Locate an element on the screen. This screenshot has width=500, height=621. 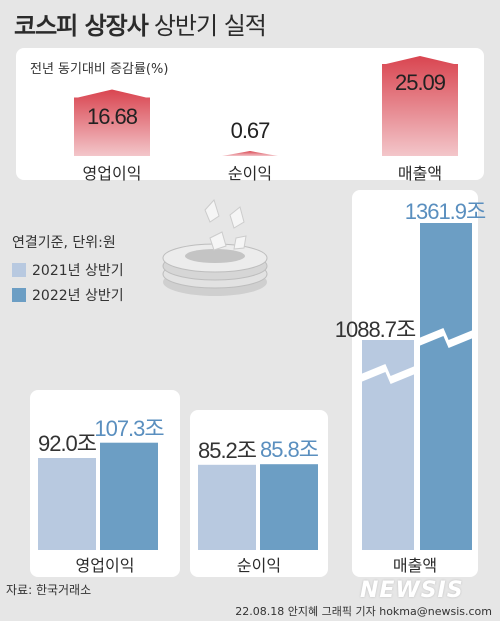
newsis-logo: NEWSIS is located at coordinates (412, 590).